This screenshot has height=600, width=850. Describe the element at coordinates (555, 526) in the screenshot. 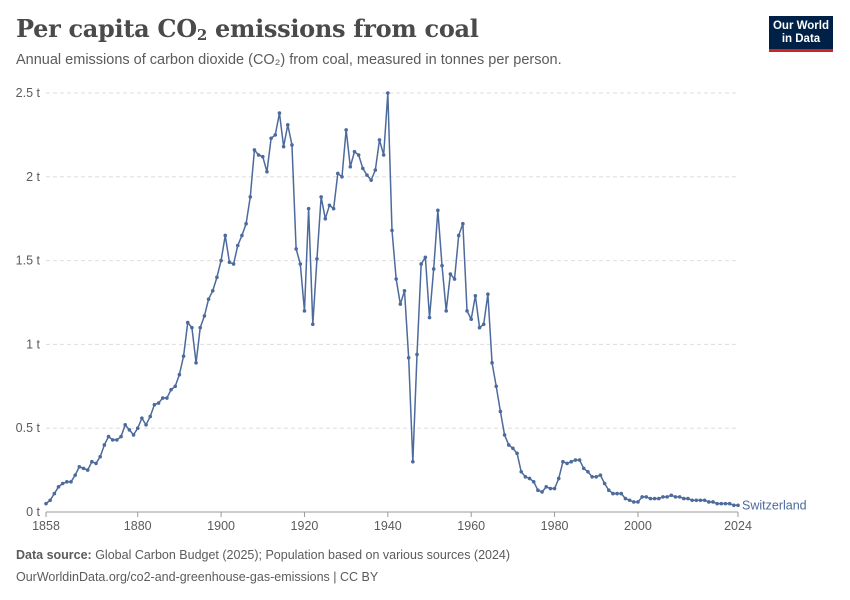

I see `x-tick-label: 1980` at that location.